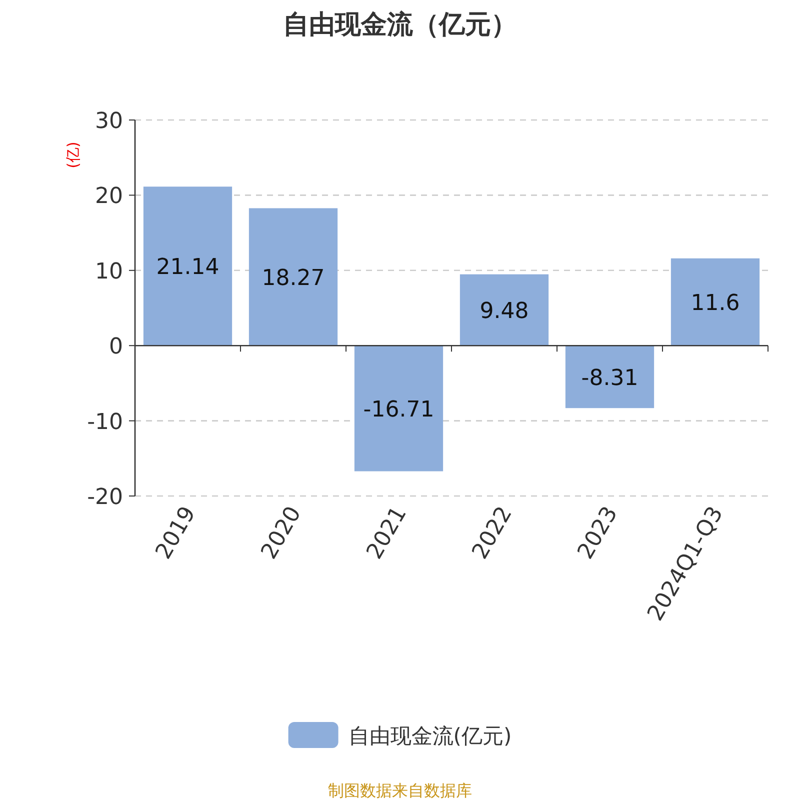 The height and width of the screenshot is (800, 800). I want to click on y-tick-label: 0, so click(116, 347).